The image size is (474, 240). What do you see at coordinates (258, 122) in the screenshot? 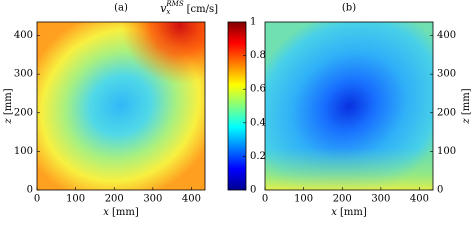
I see `colorbar-tick-label: 0.4` at bounding box center [258, 122].